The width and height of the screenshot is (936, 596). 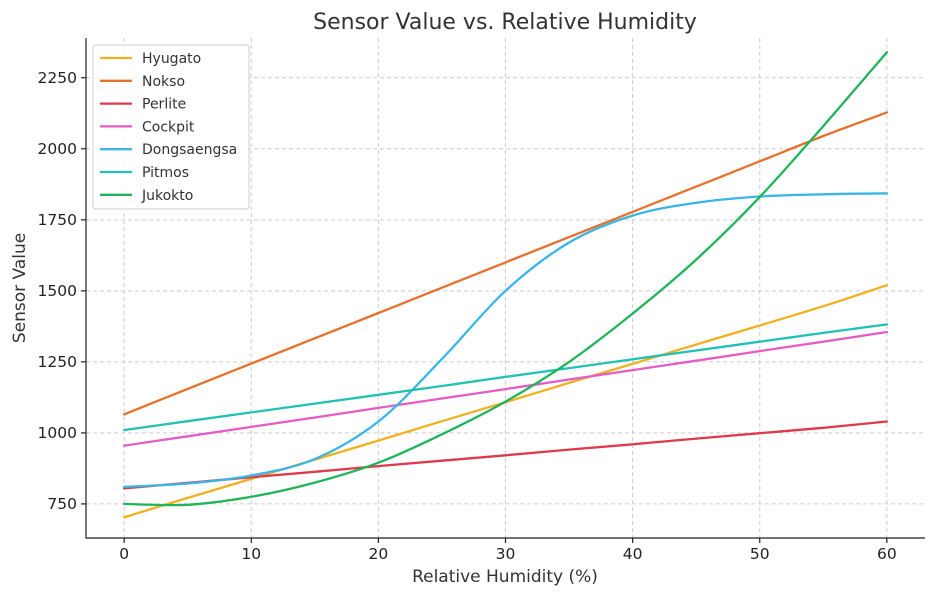 What do you see at coordinates (62, 504) in the screenshot?
I see `y-tick-label: 750` at bounding box center [62, 504].